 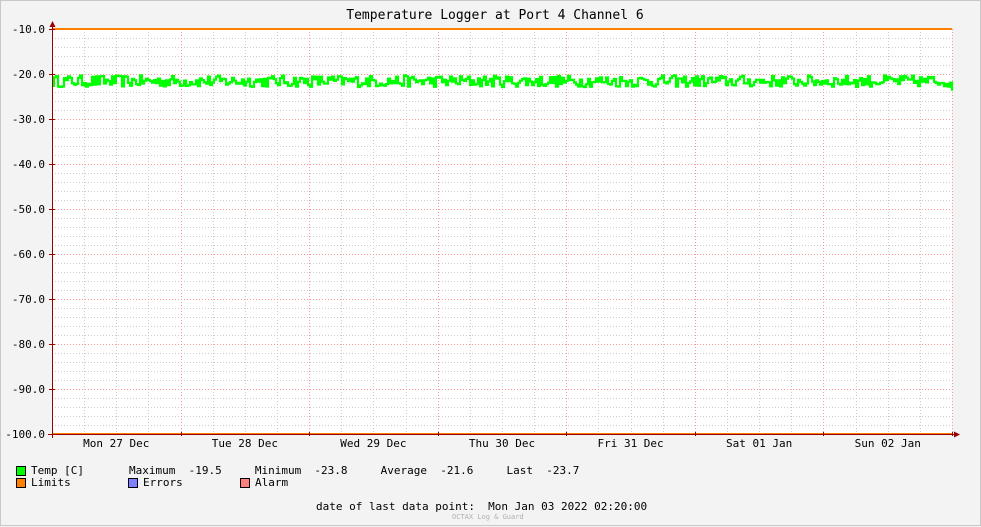 What do you see at coordinates (28, 389) in the screenshot?
I see `y-tick-label: -90.0` at bounding box center [28, 389].